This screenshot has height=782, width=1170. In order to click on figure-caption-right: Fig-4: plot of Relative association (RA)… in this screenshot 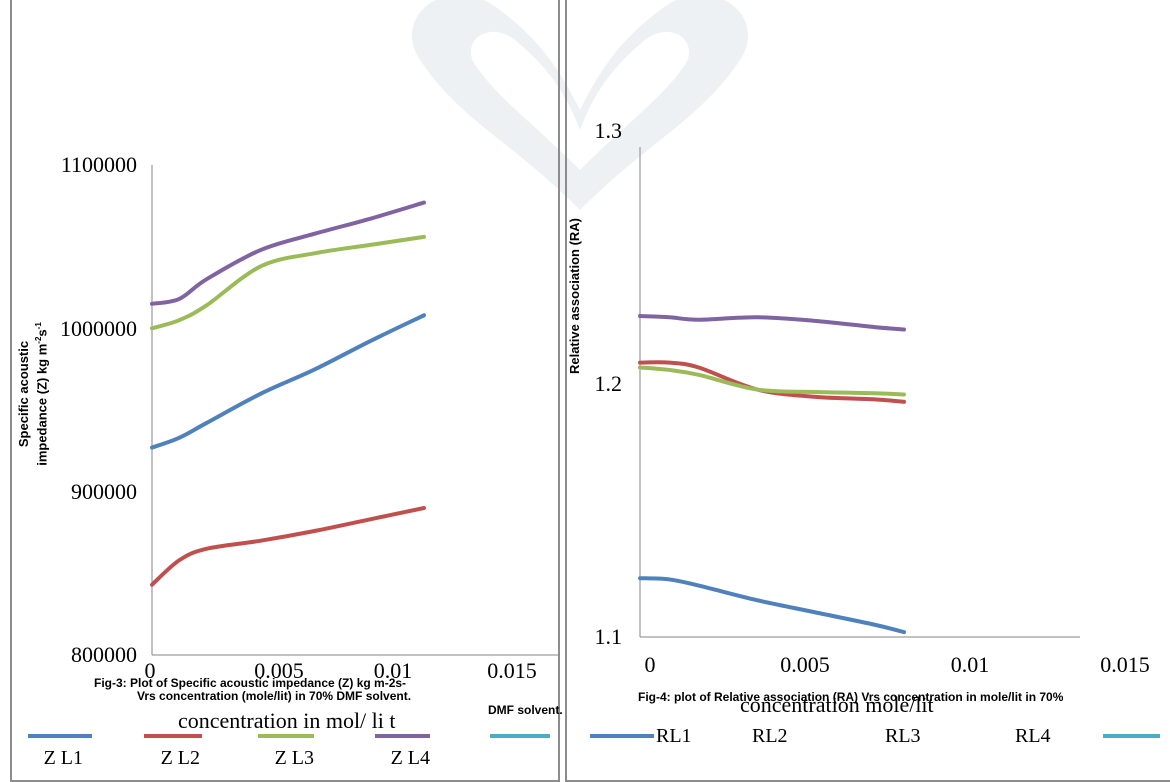, I will do `click(829, 704)`.